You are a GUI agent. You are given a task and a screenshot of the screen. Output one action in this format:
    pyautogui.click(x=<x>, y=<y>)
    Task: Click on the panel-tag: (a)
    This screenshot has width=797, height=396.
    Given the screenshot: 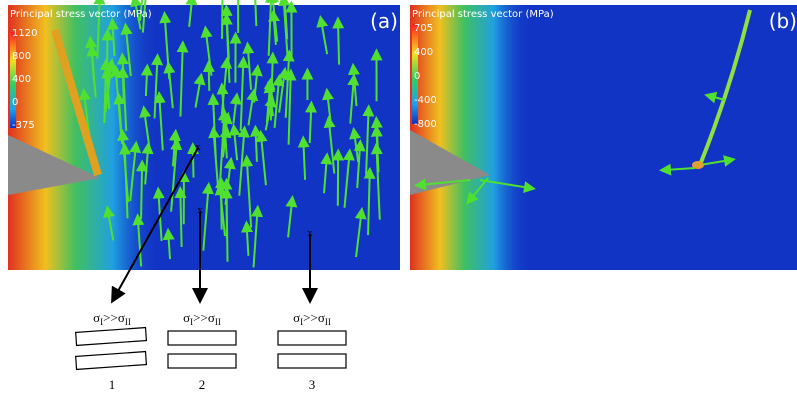 What is the action you would take?
    pyautogui.click(x=384, y=21)
    